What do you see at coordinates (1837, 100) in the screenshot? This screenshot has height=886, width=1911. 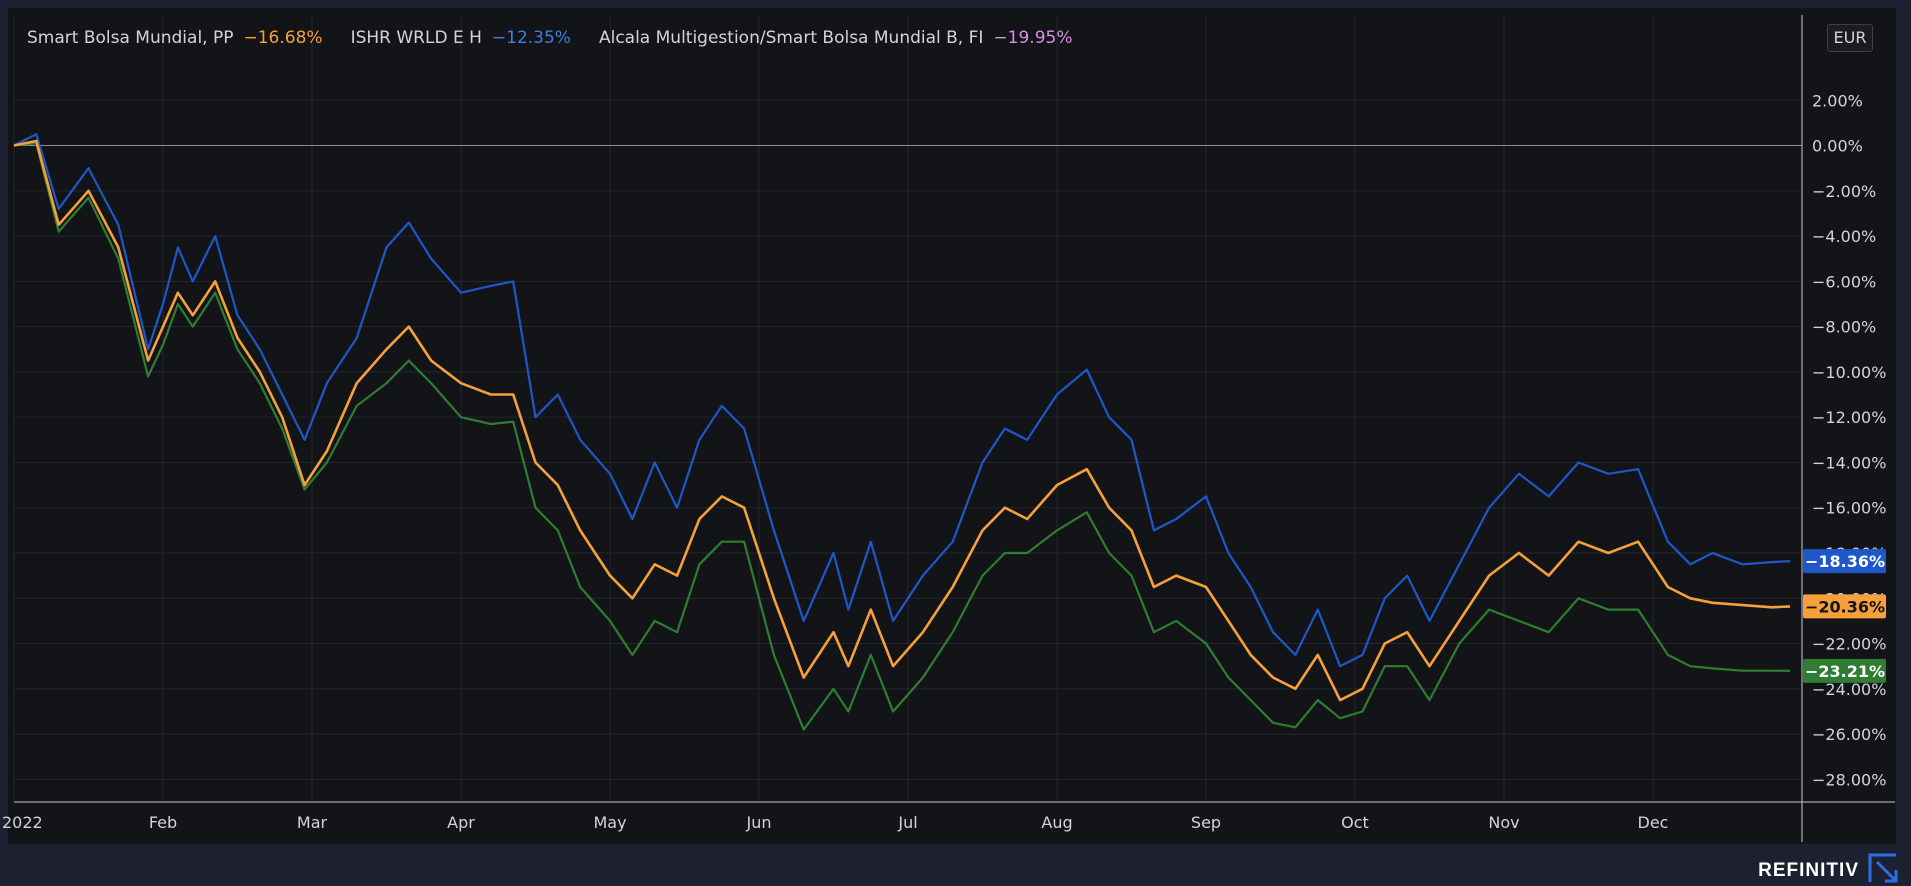 I see `y-tick-label: 2.00%` at bounding box center [1837, 100].